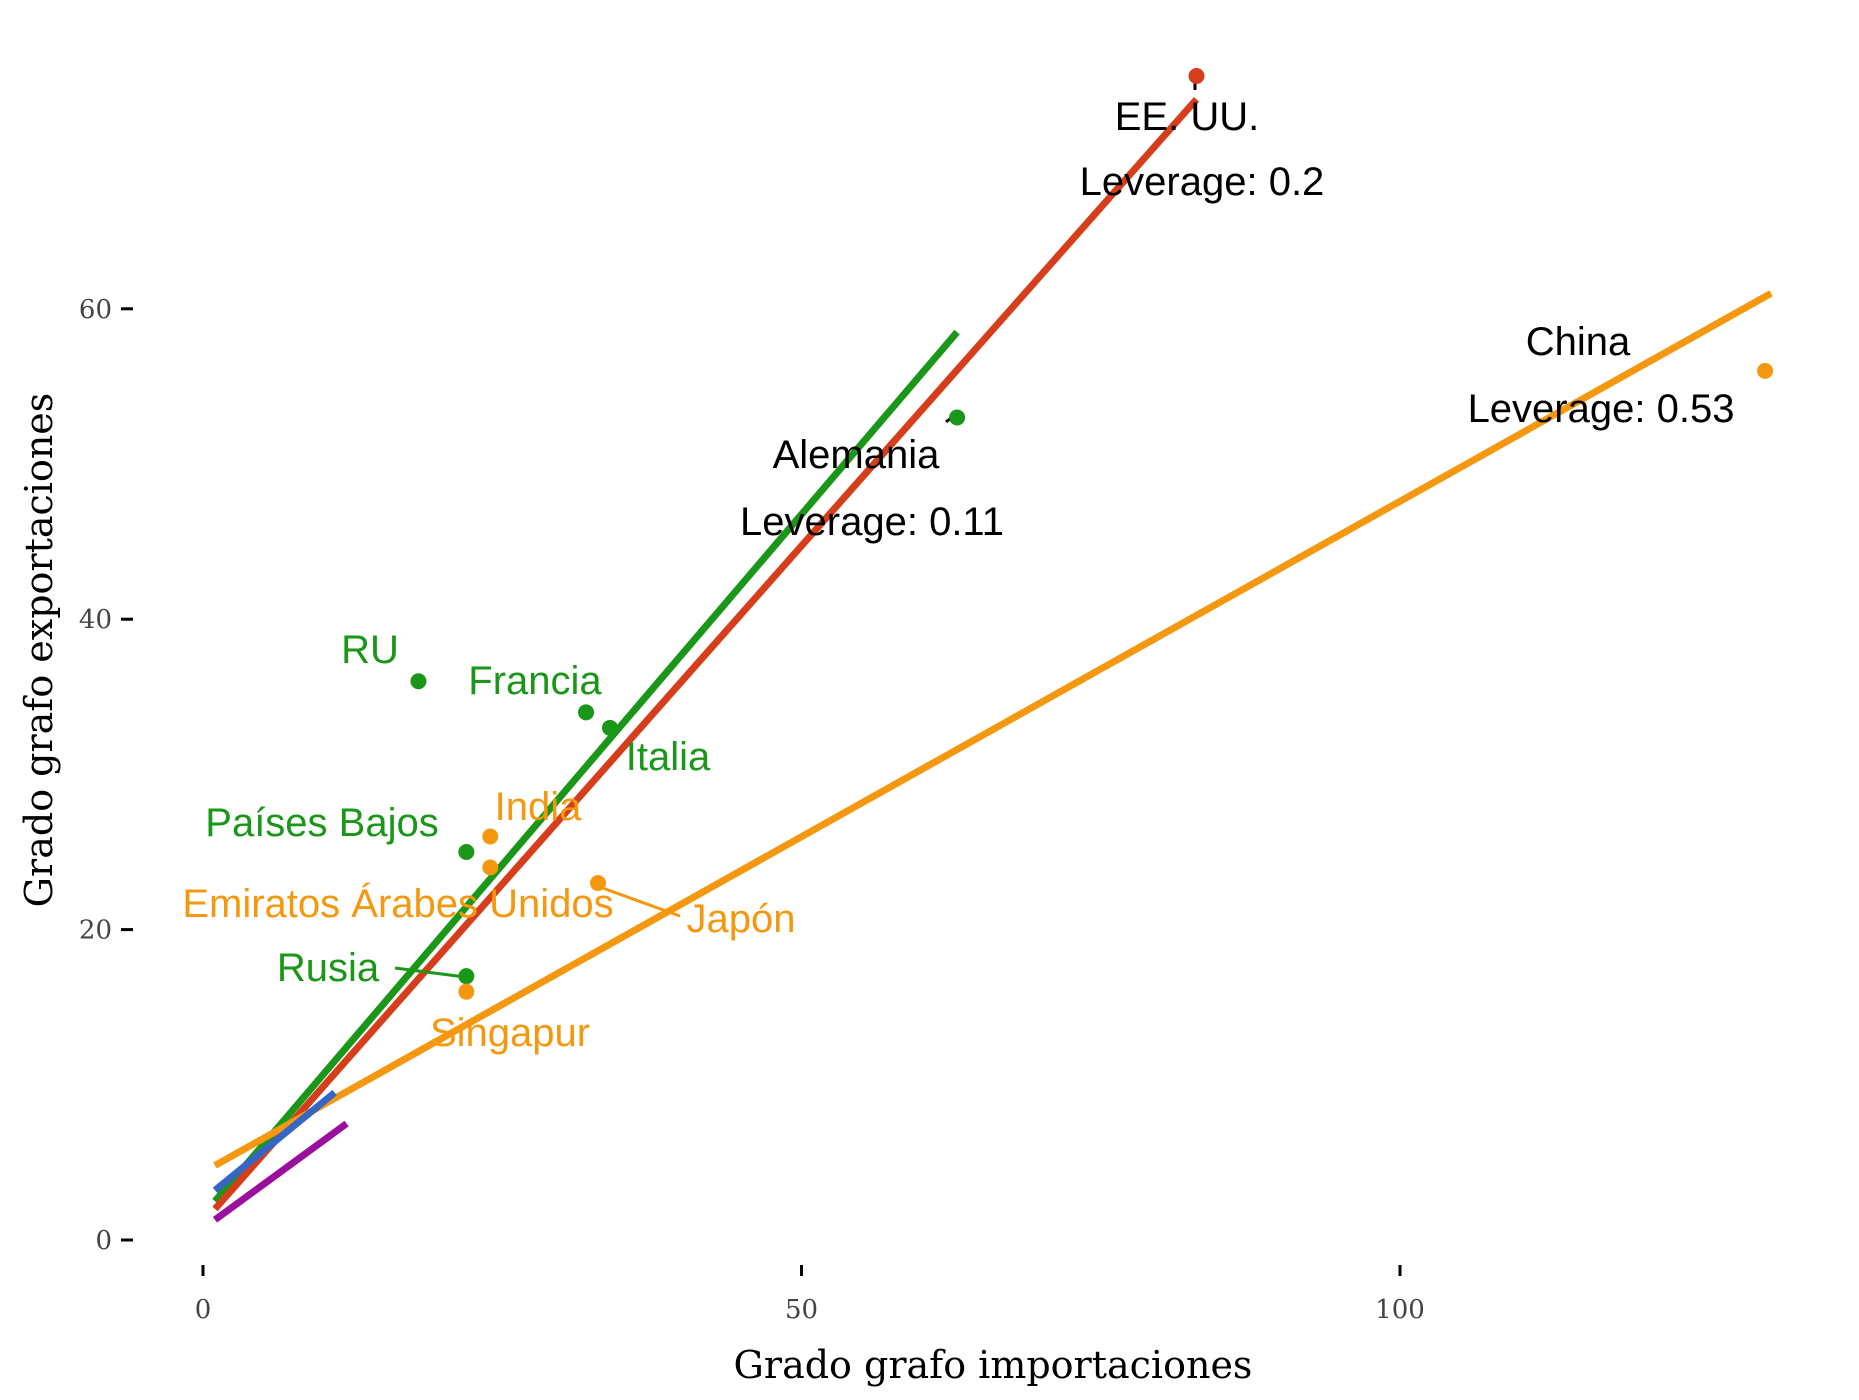 This screenshot has width=1859, height=1400. I want to click on label-rusia: Rusia, so click(328, 968).